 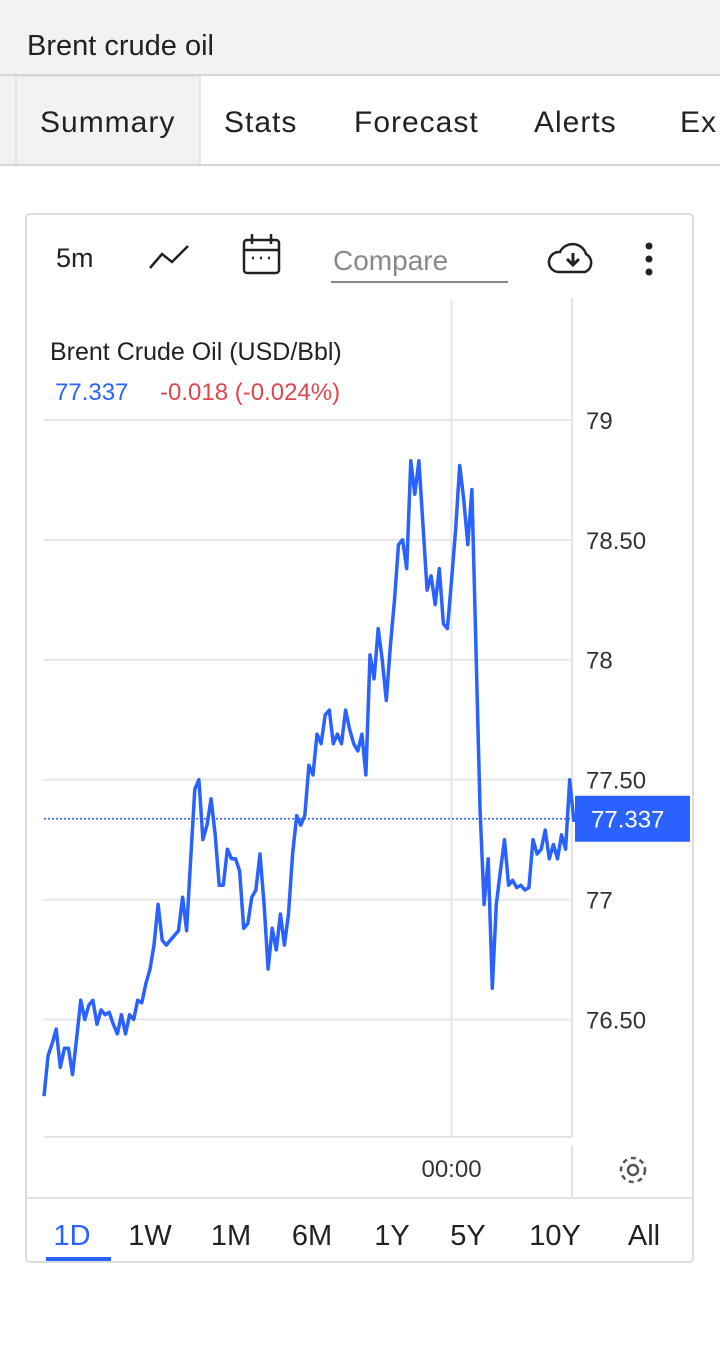 I want to click on tab-selected-bg, so click(x=108, y=120).